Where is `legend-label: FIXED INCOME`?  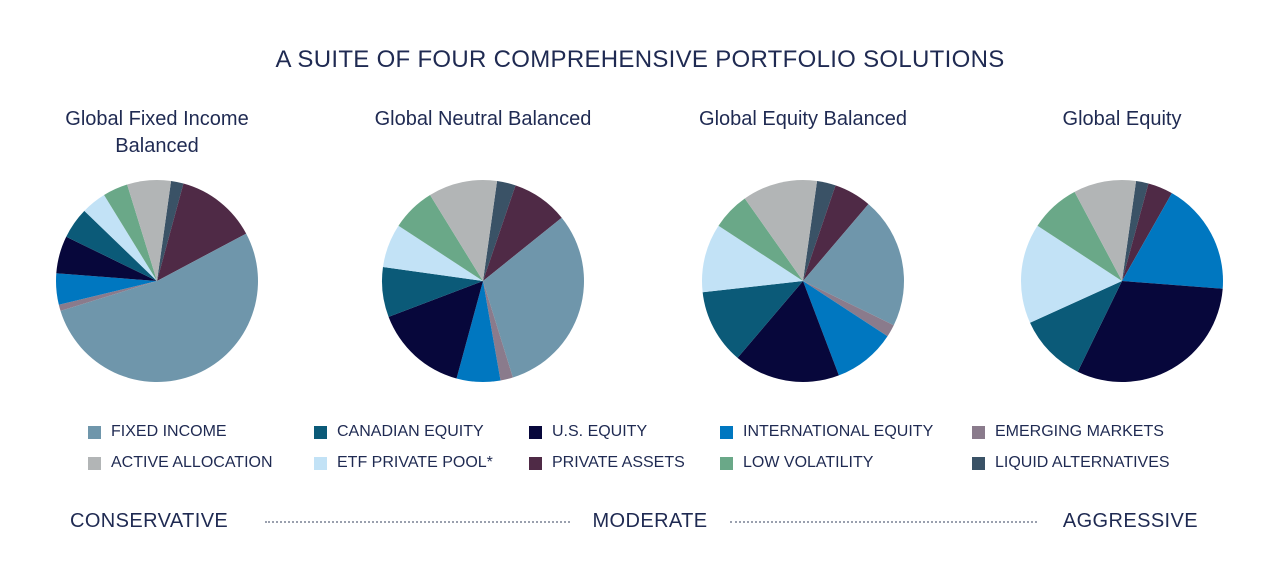 legend-label: FIXED INCOME is located at coordinates (169, 431).